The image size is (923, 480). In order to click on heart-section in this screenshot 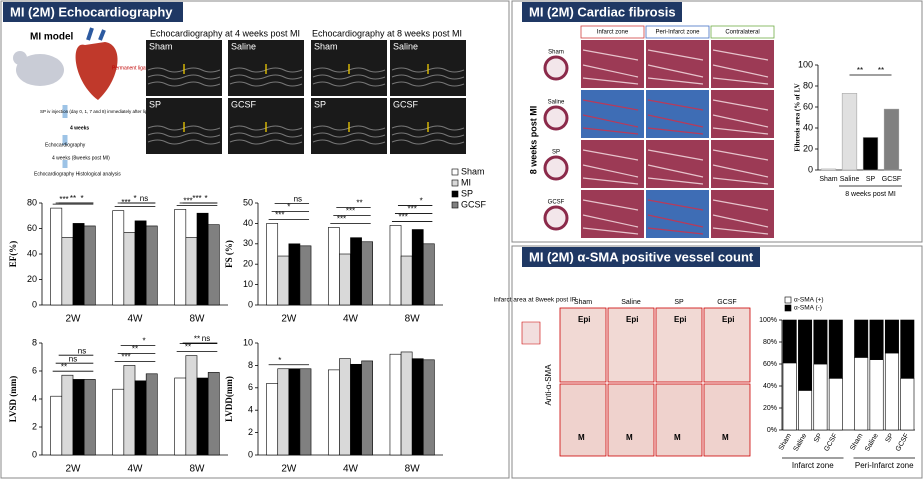, I will do `click(556, 218)`.